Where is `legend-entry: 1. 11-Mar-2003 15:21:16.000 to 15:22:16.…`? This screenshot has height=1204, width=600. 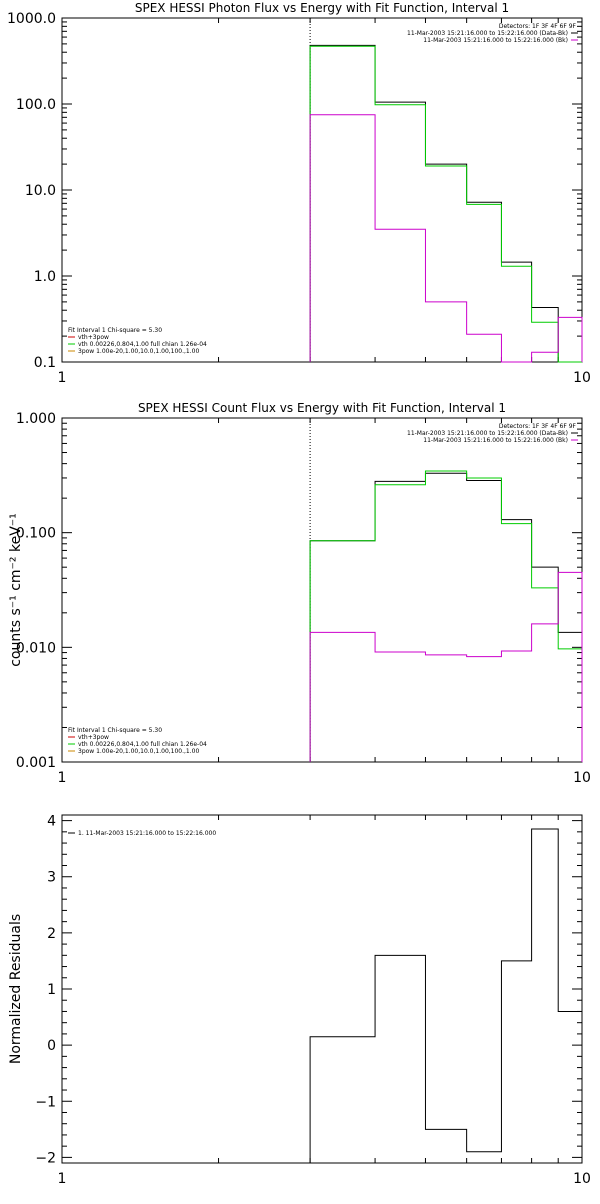
legend-entry: 1. 11-Mar-2003 15:21:16.000 to 15:22:16.… is located at coordinates (147, 833).